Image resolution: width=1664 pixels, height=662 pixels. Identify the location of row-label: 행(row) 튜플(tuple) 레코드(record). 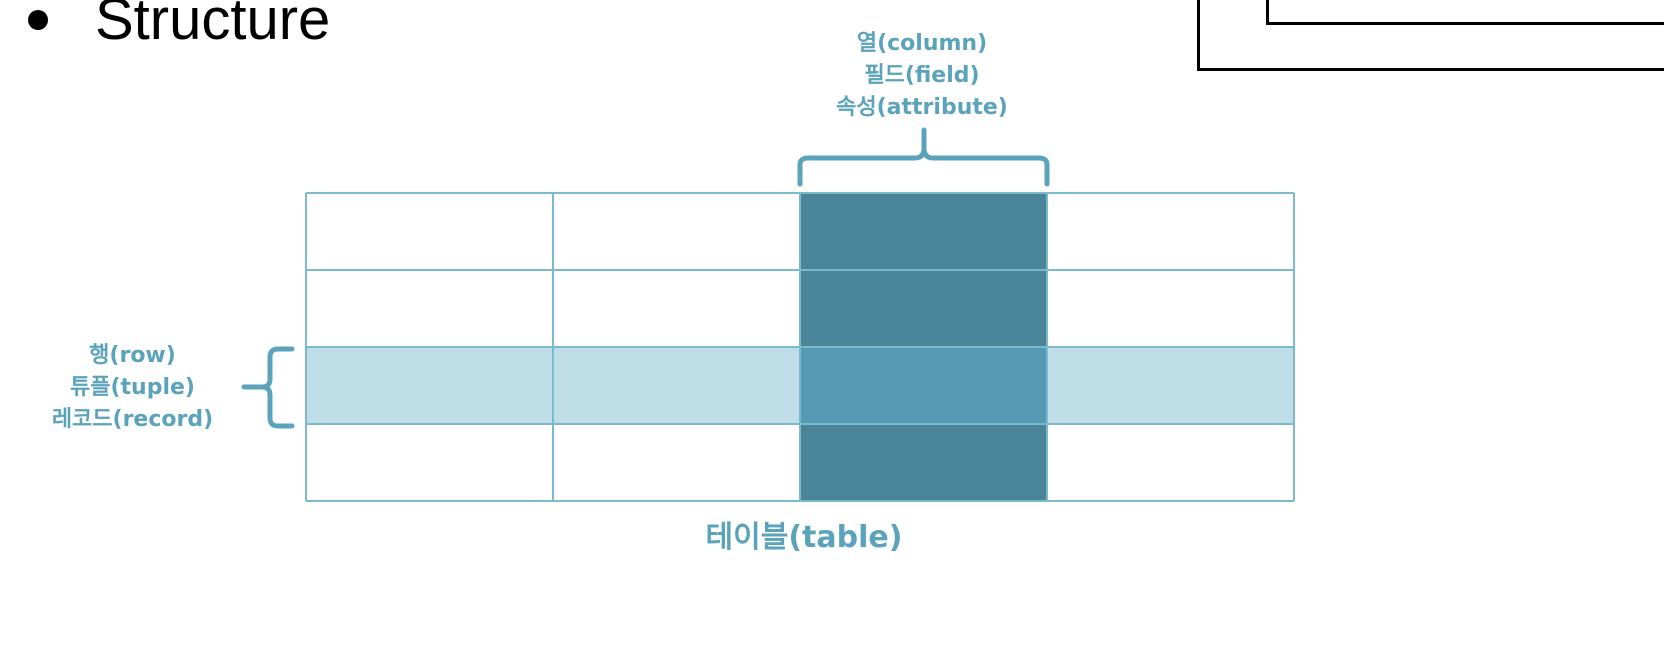
(132, 388).